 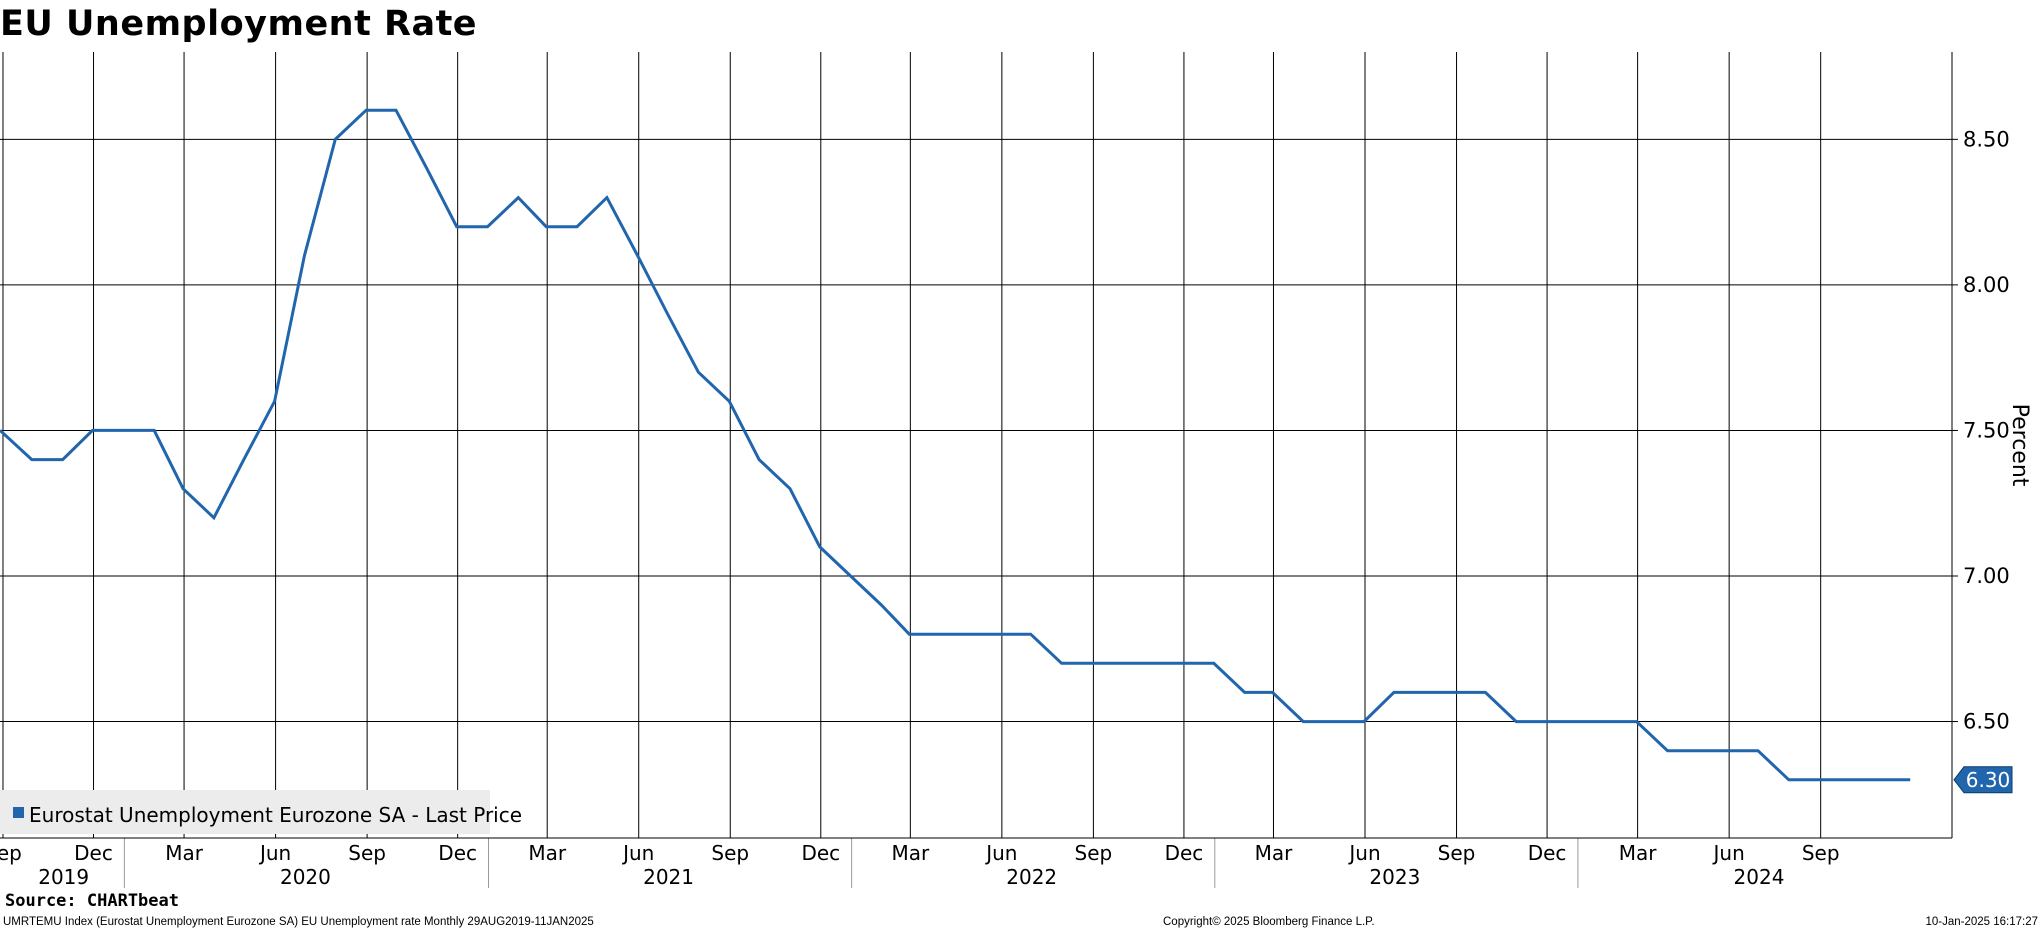 What do you see at coordinates (18, 812) in the screenshot?
I see `legend-swatch` at bounding box center [18, 812].